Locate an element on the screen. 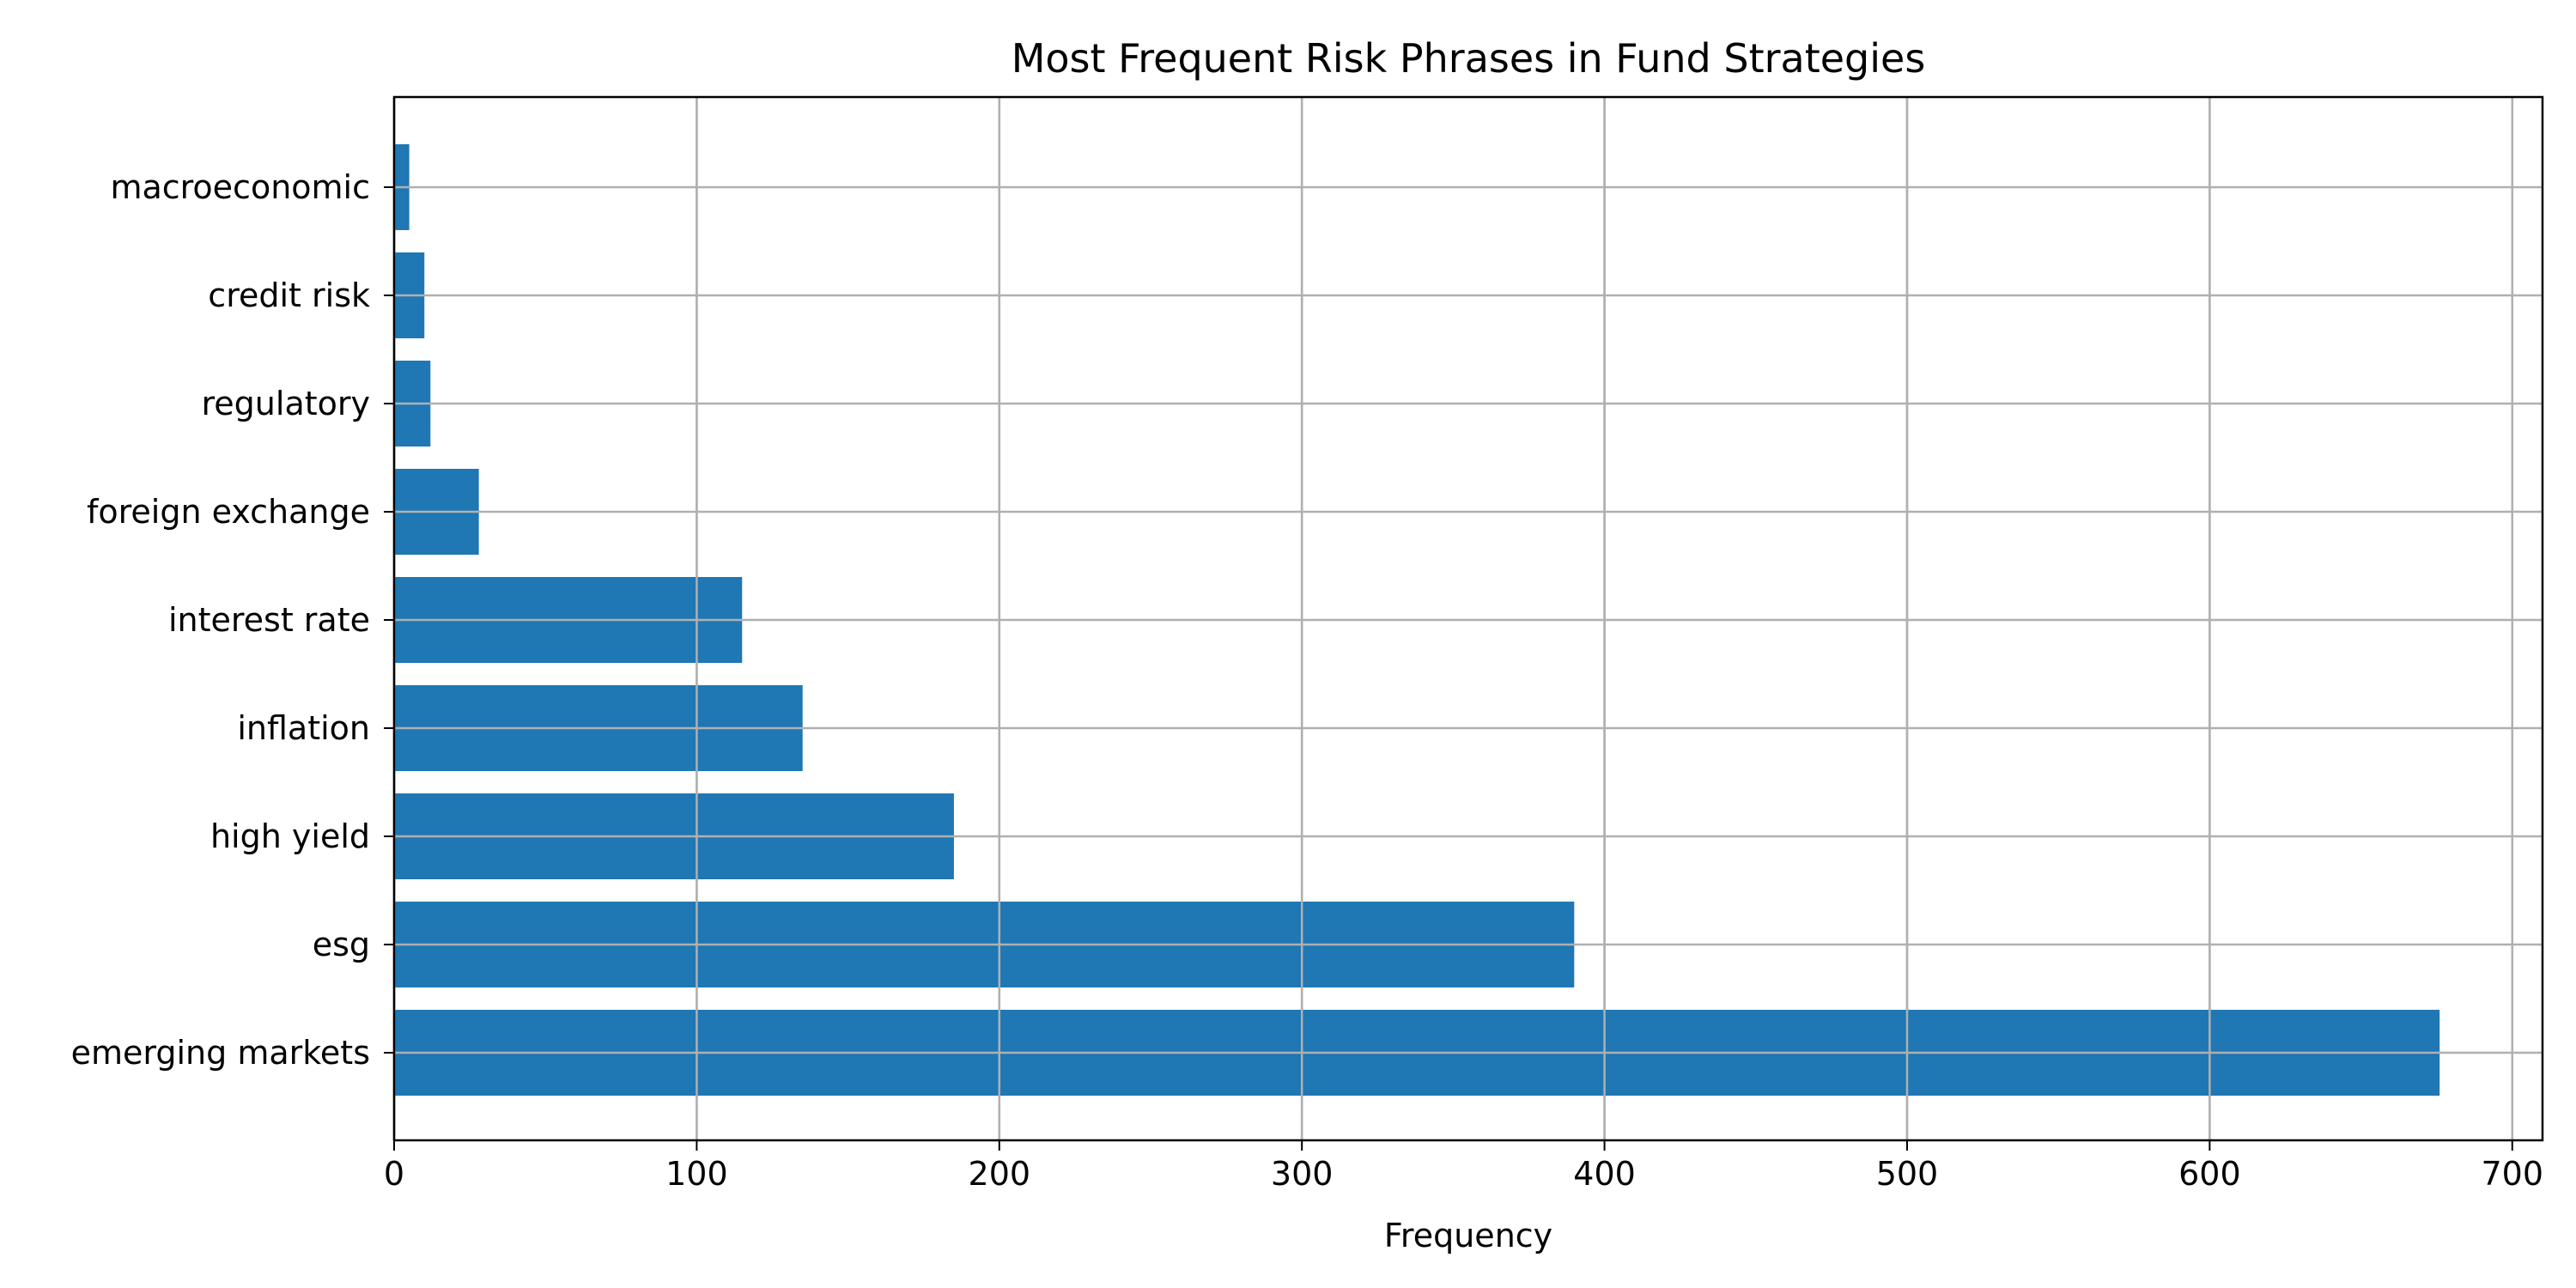 The image size is (2576, 1288). y-tick-label-foreign-exchange: foreign exchange is located at coordinates (229, 512).